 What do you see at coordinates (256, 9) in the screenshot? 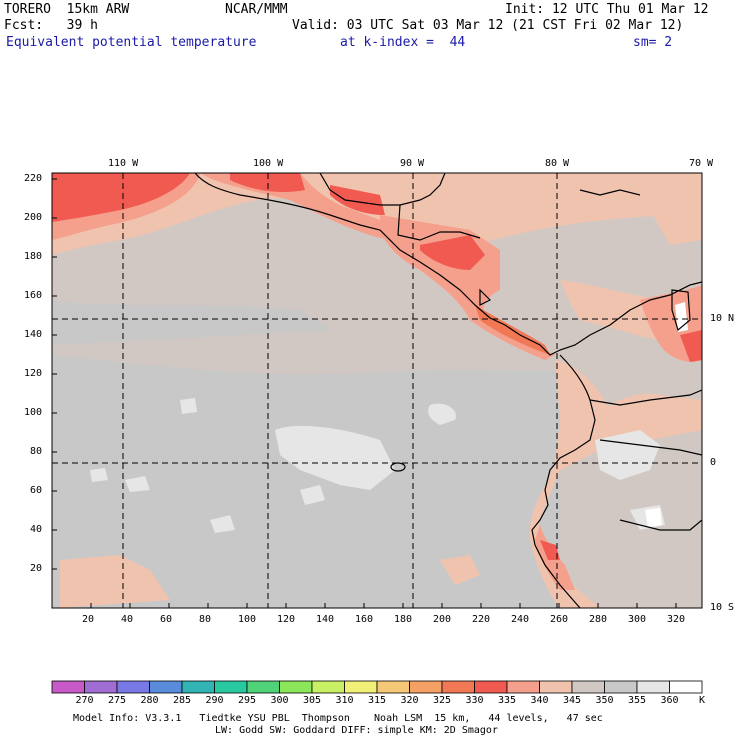
I see `organization: NCAR/MMM` at bounding box center [256, 9].